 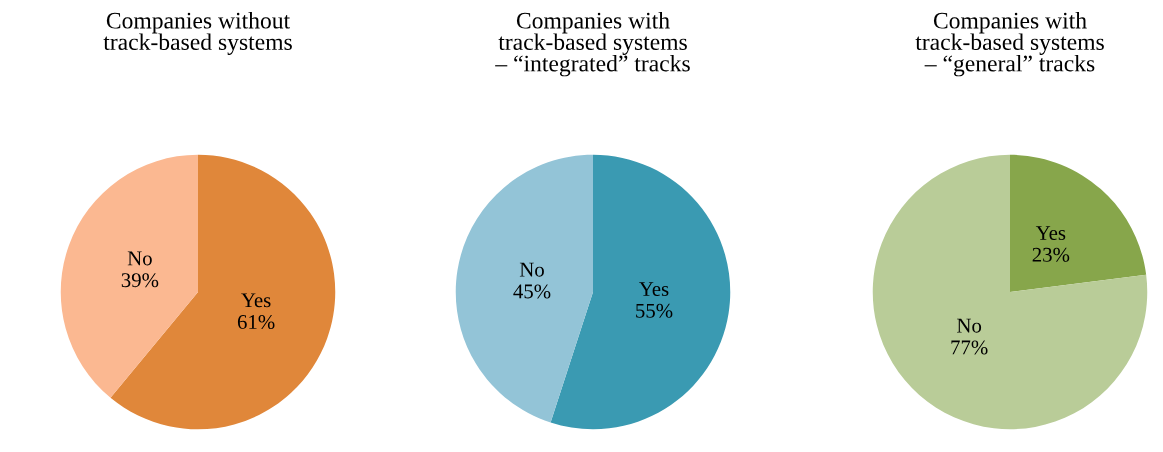 I want to click on data-label: 39%, so click(x=140, y=280).